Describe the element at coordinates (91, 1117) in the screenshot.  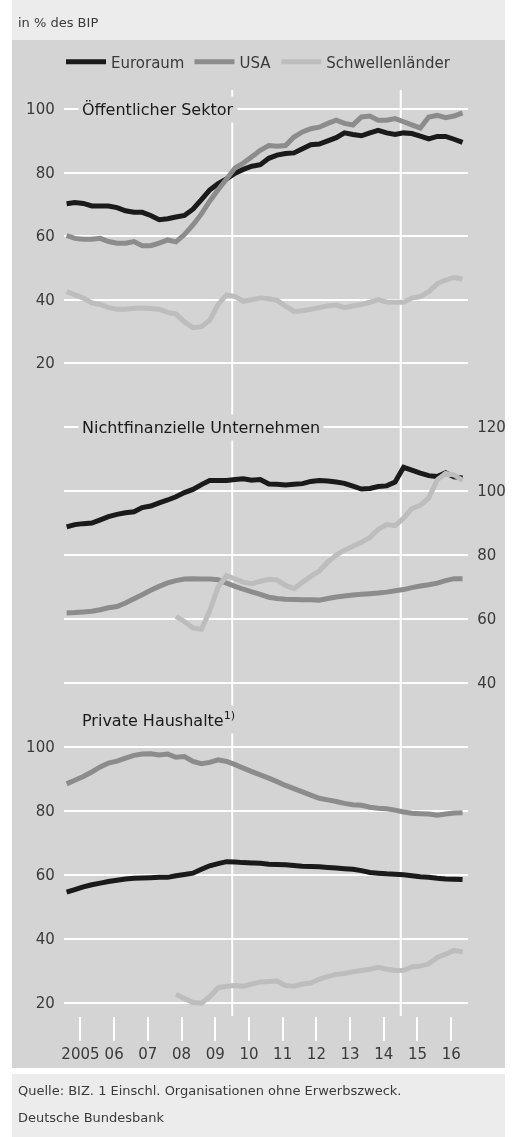
I see `text: Deutsche Bundesbank` at that location.